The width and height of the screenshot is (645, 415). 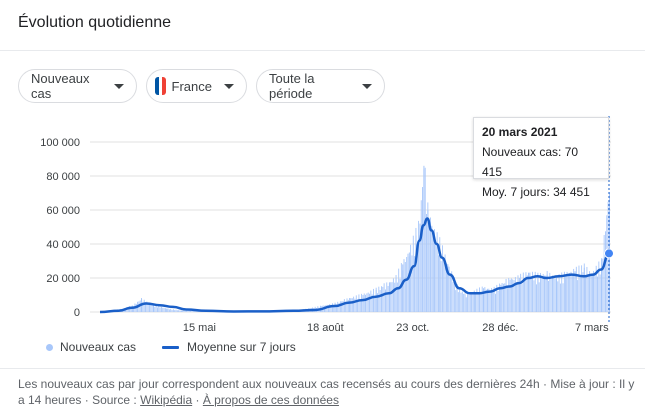 What do you see at coordinates (166, 400) in the screenshot?
I see `source-link: Wikipédia` at bounding box center [166, 400].